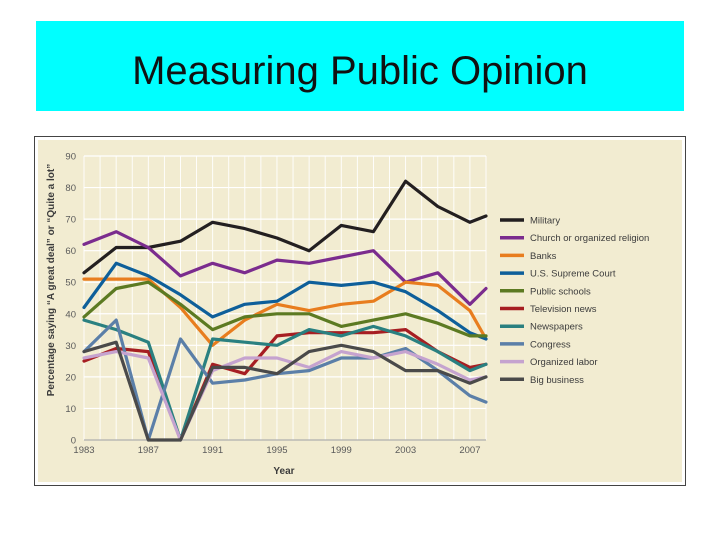  Describe the element at coordinates (212, 450) in the screenshot. I see `x-tick-label: 1991` at that location.